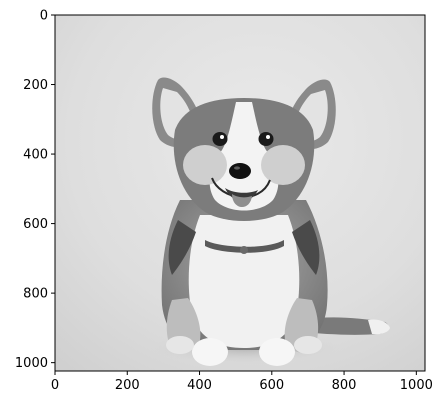 This screenshot has height=418, width=443. What do you see at coordinates (35, 224) in the screenshot?
I see `y-tick-label: 600` at bounding box center [35, 224].